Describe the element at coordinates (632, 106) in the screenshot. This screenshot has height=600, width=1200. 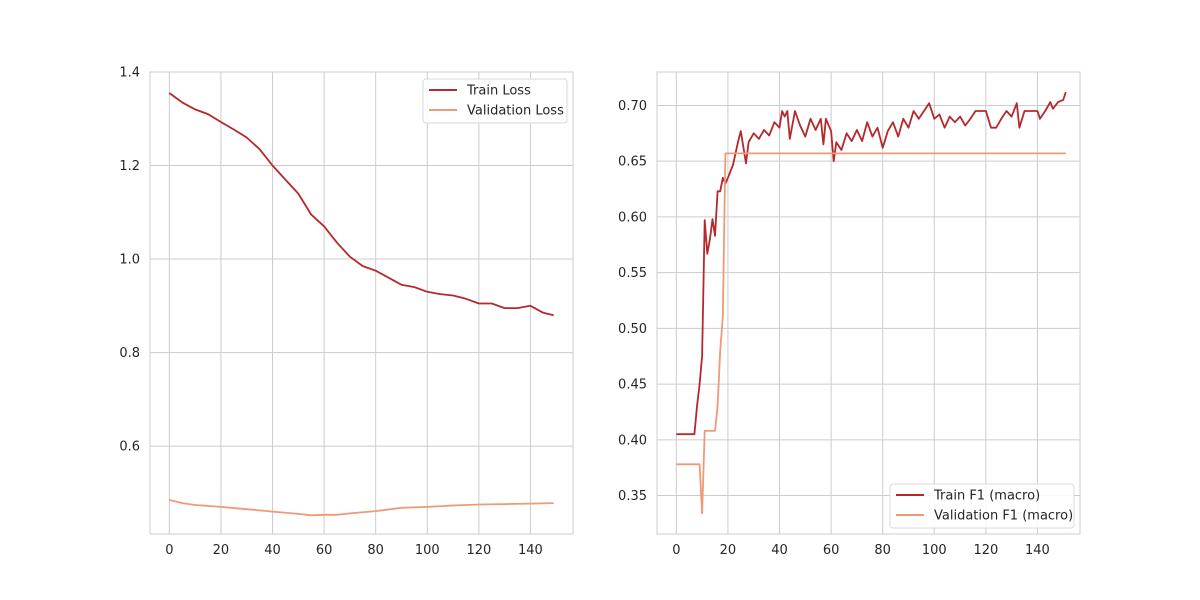
I see `y-tick-label: 0.70` at that location.